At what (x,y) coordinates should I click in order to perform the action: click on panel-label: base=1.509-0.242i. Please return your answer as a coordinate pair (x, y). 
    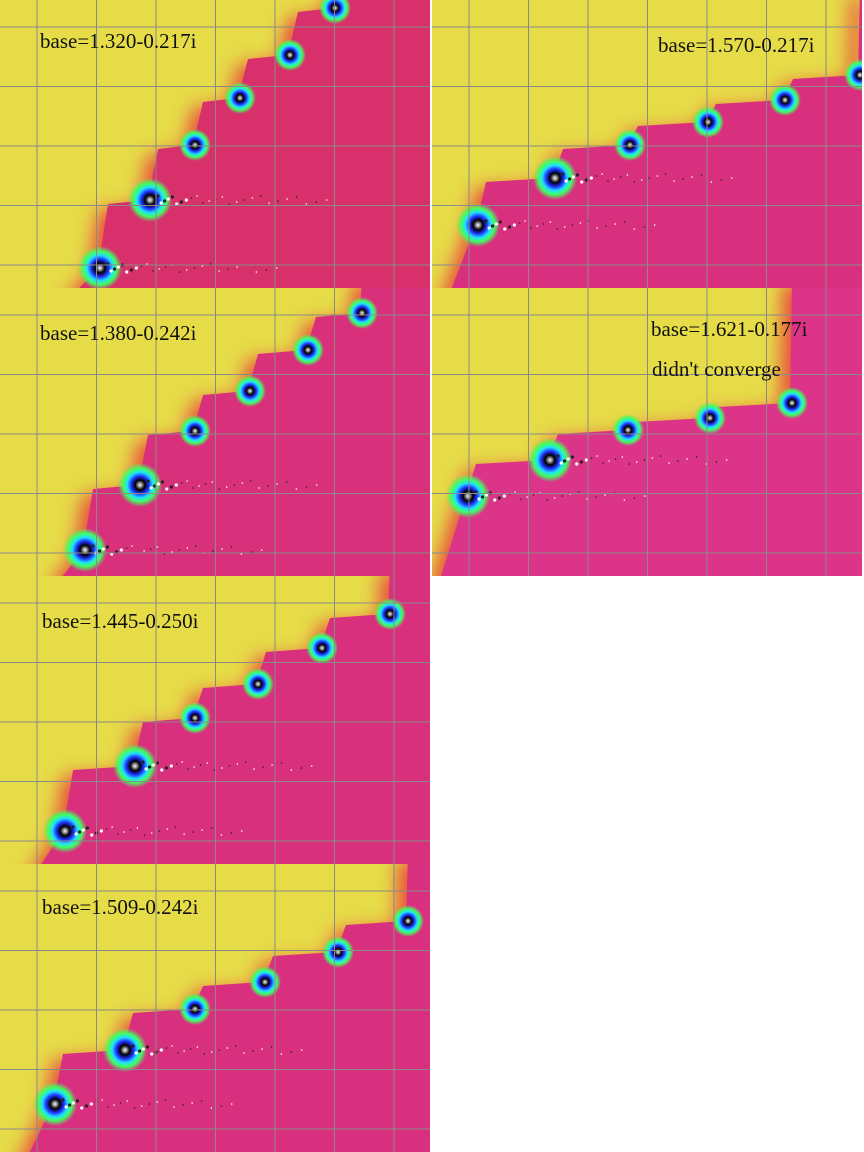
    Looking at the image, I should click on (120, 907).